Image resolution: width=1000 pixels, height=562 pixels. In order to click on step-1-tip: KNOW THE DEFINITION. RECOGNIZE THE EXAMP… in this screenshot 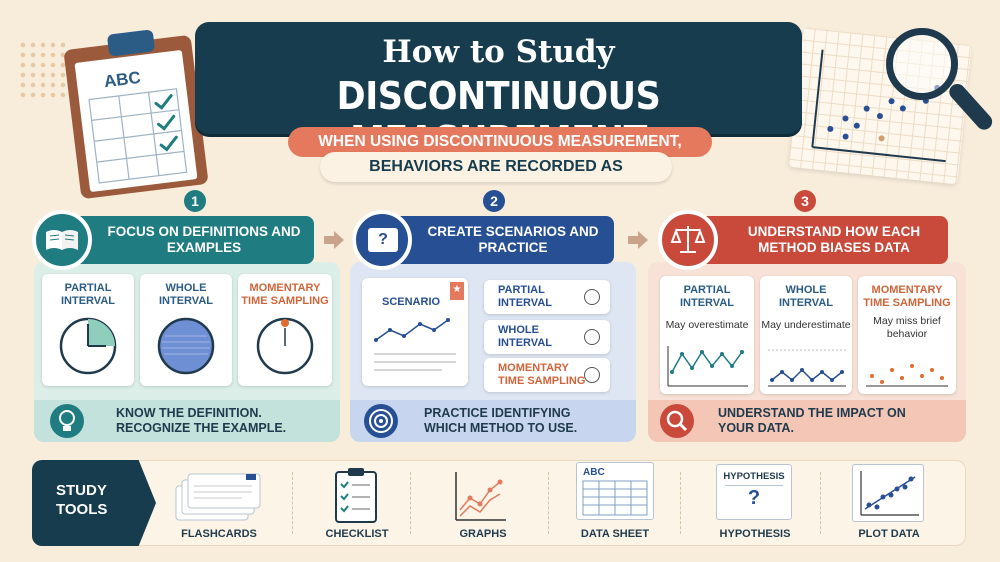, I will do `click(187, 421)`.